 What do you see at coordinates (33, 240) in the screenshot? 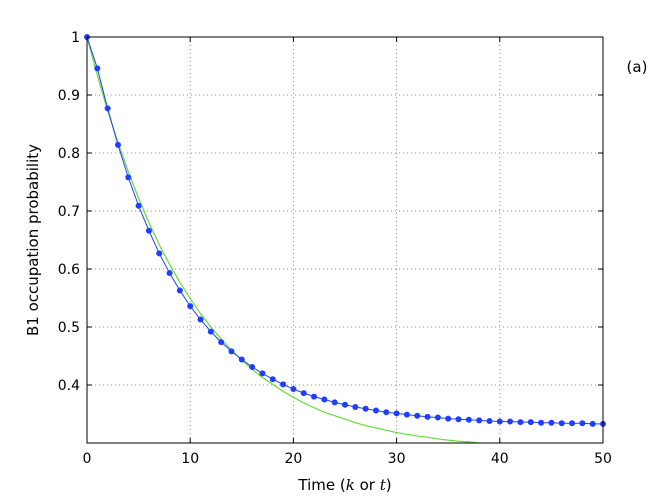
I see `y-axis-title: B1 occupation probability` at bounding box center [33, 240].